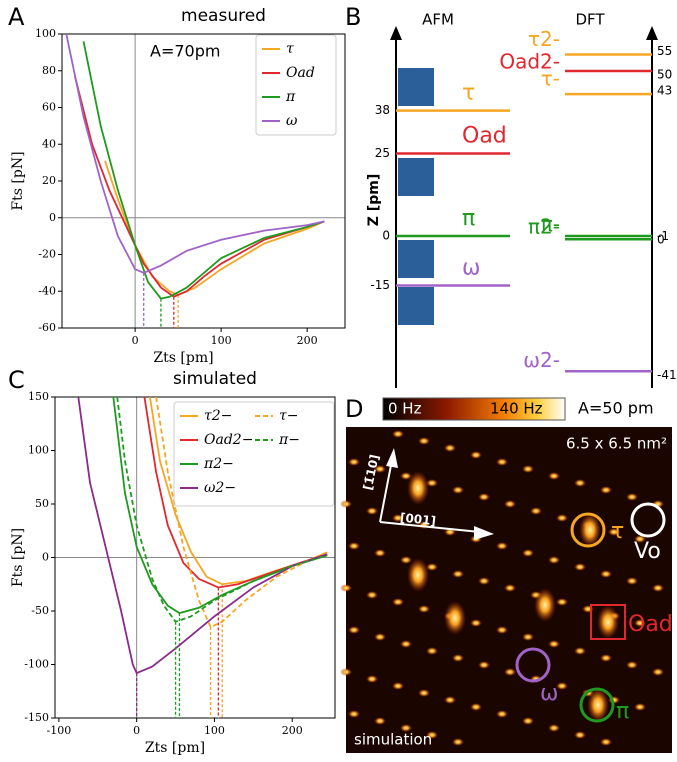 Image resolution: width=677 pixels, height=762 pixels. Describe the element at coordinates (300, 73) in the screenshot. I see `legend-label: Oad` at that location.